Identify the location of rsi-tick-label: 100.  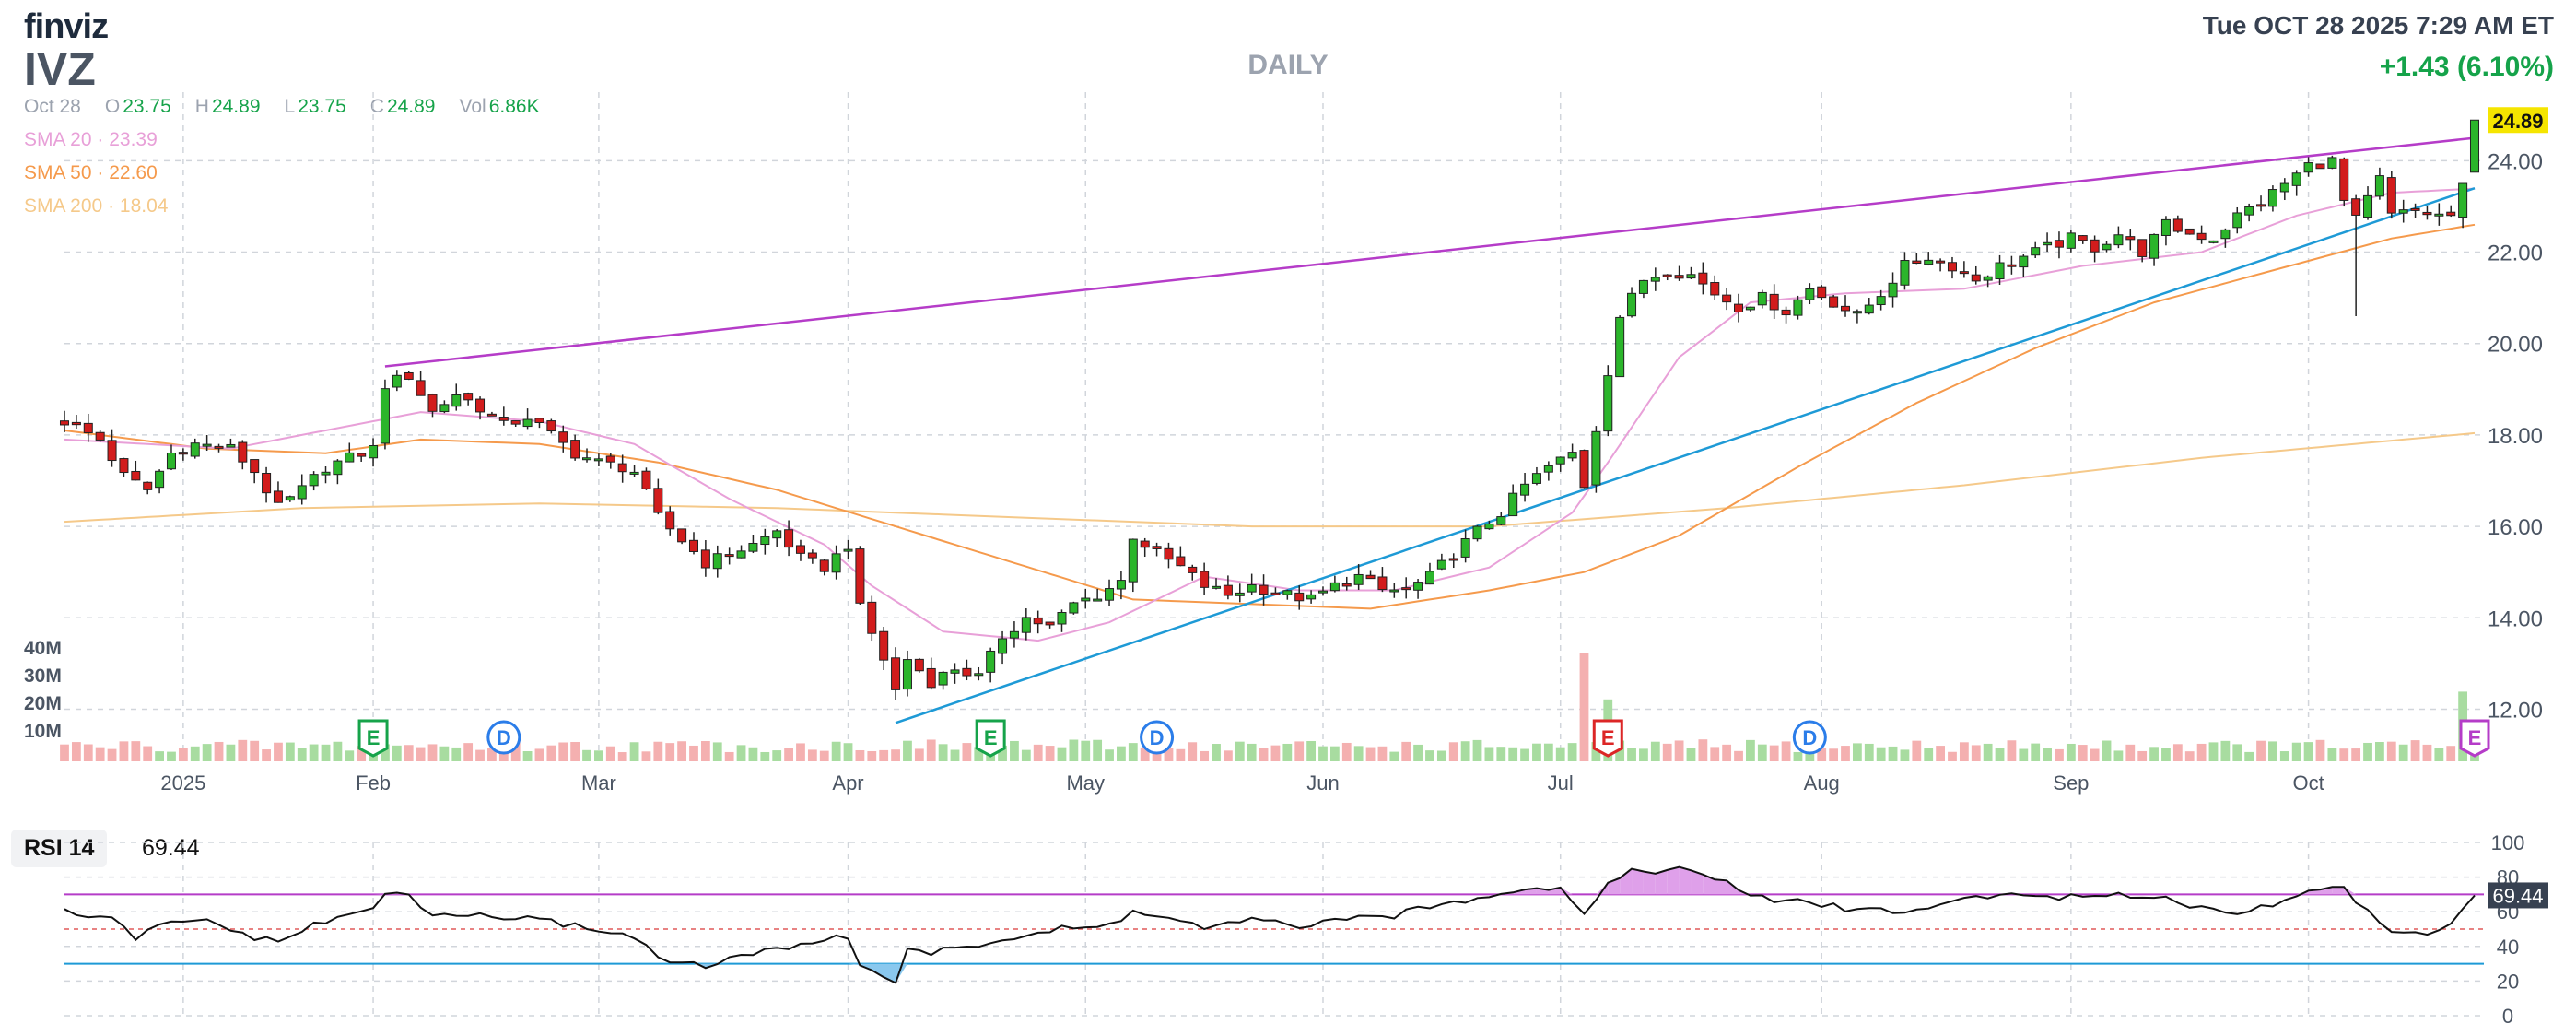
(2508, 843).